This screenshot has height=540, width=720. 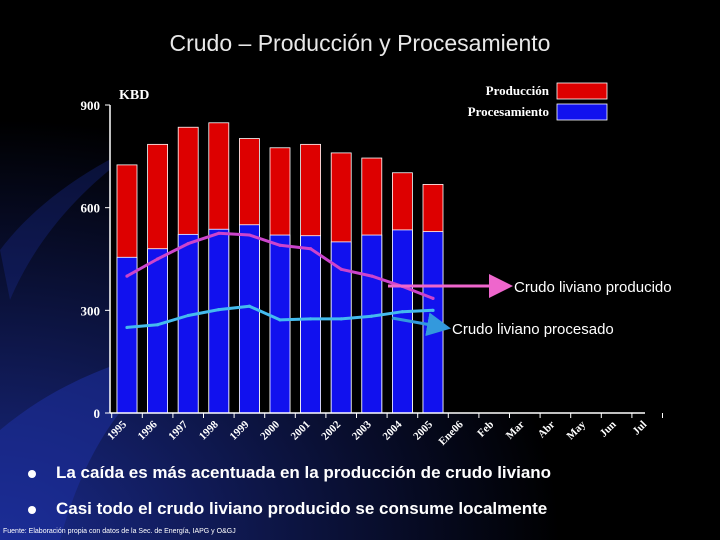 I want to click on x-tick-label: 2004, so click(x=392, y=430).